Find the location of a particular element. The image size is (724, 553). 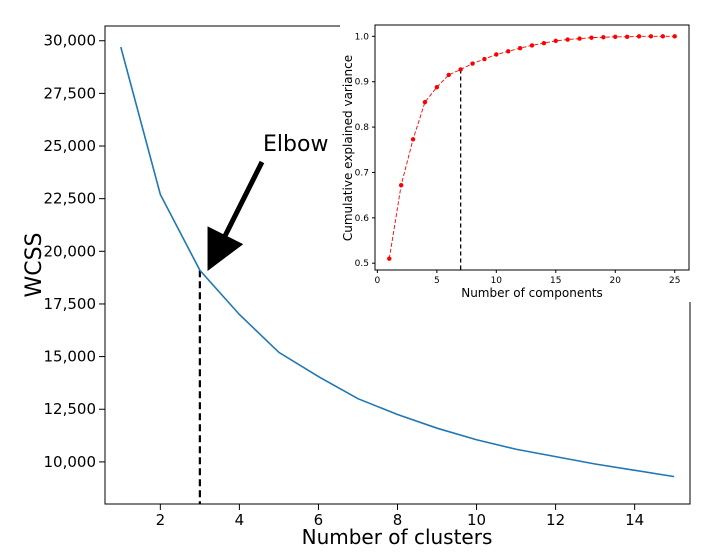

main-y-tick-label: 27,500 is located at coordinates (70, 93).